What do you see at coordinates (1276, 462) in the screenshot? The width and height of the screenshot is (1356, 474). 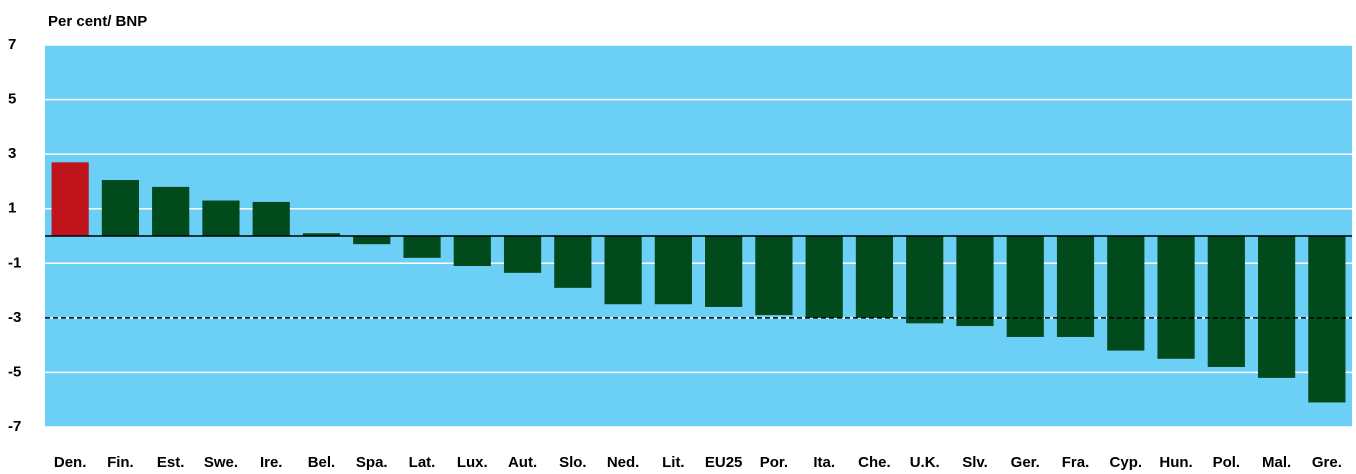 I see `x-tick-label: Mal.` at bounding box center [1276, 462].